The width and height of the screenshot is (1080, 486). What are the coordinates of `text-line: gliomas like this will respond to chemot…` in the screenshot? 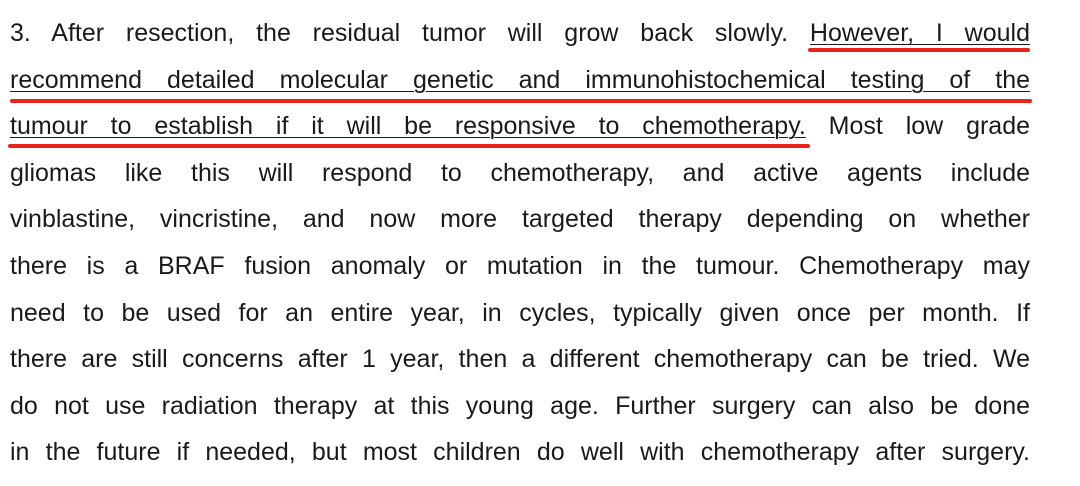 It's located at (520, 173).